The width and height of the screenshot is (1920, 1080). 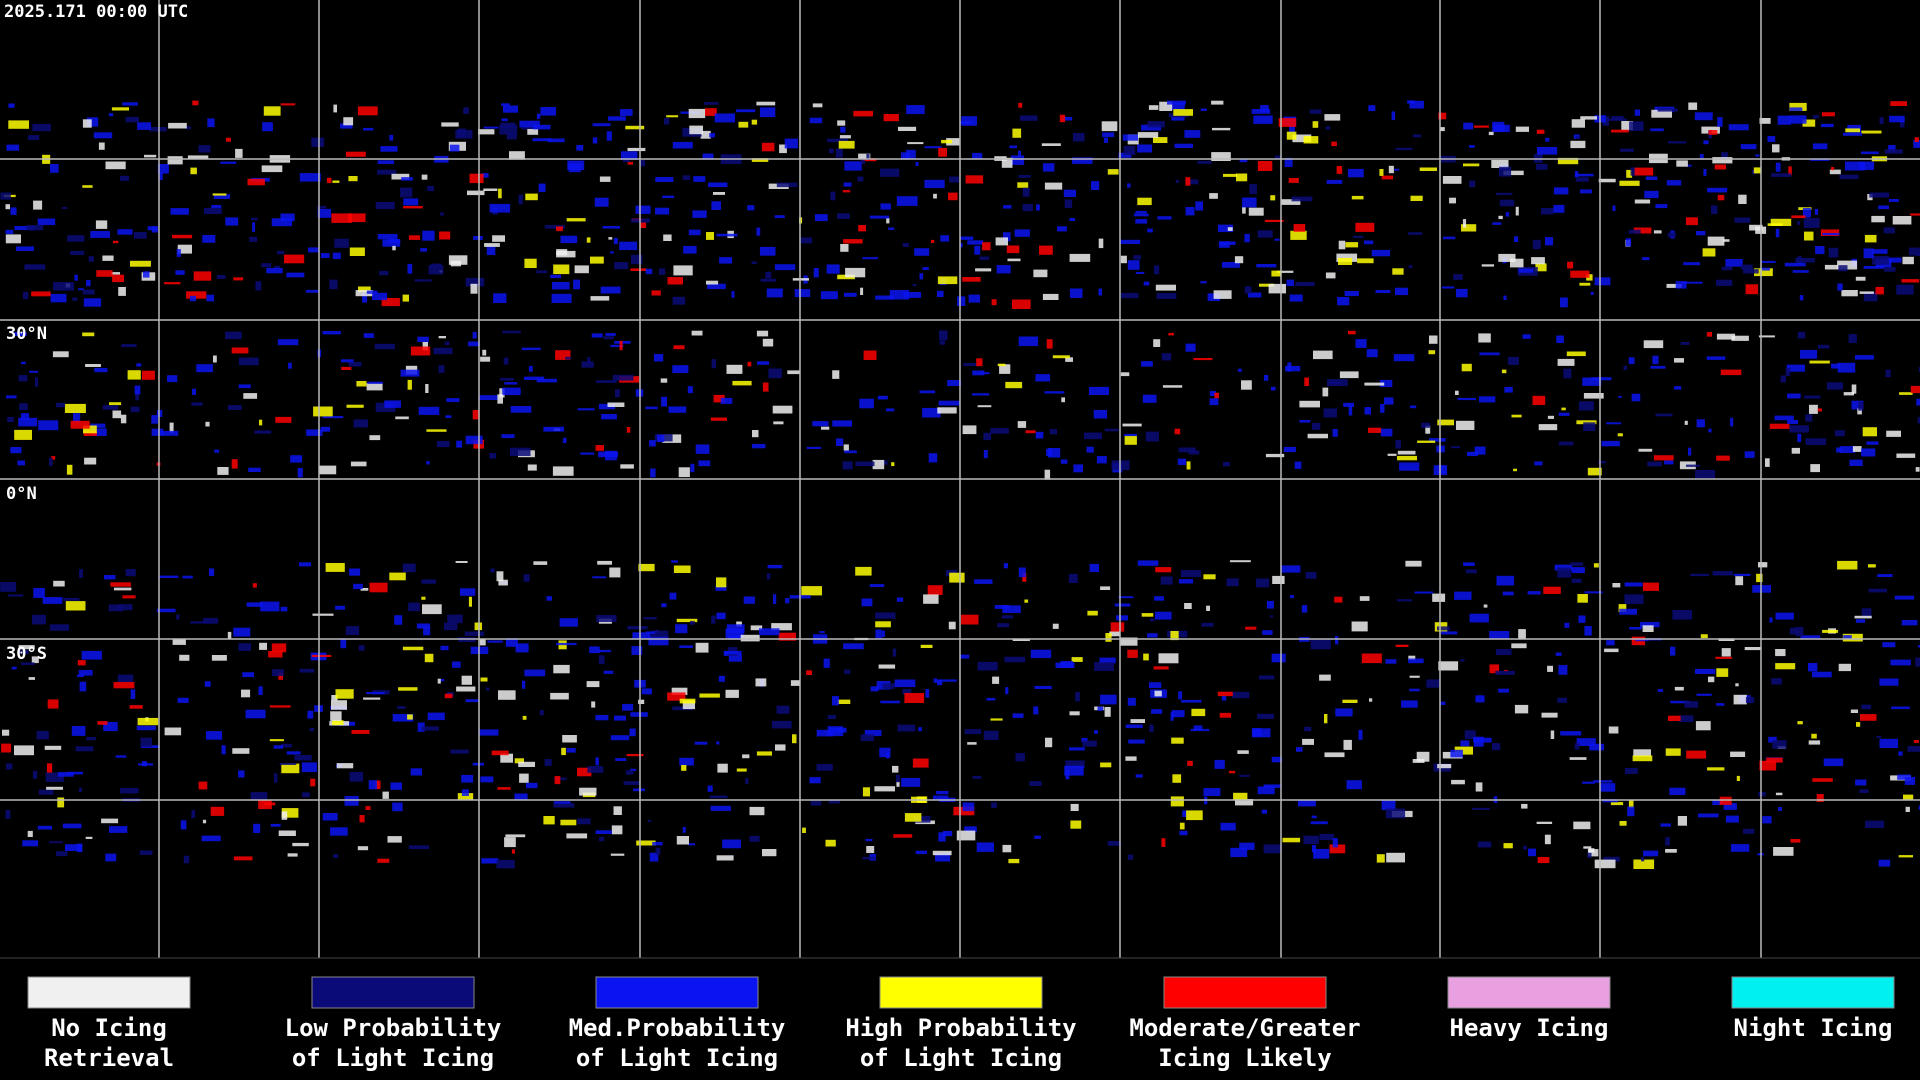 I want to click on legend-swatch, so click(x=1529, y=992).